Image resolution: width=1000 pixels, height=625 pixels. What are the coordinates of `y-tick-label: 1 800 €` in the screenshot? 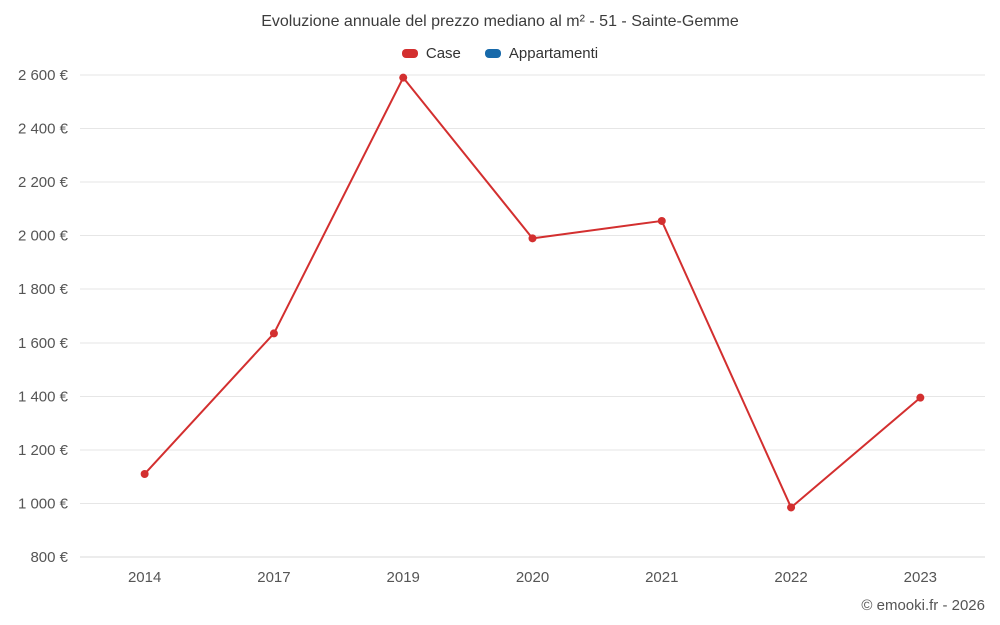 It's located at (43, 289).